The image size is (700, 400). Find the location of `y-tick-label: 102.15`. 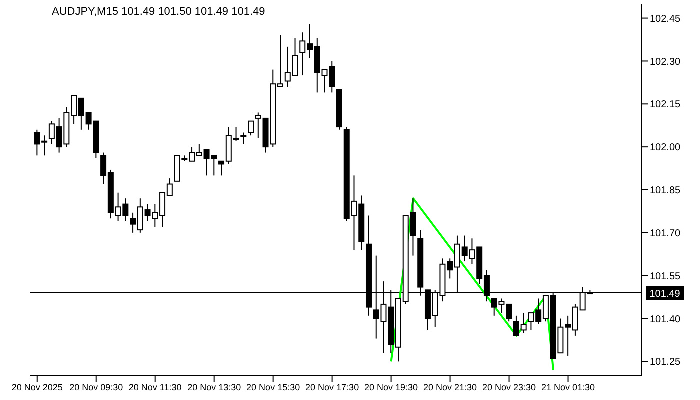

y-tick-label: 102.15 is located at coordinates (666, 105).